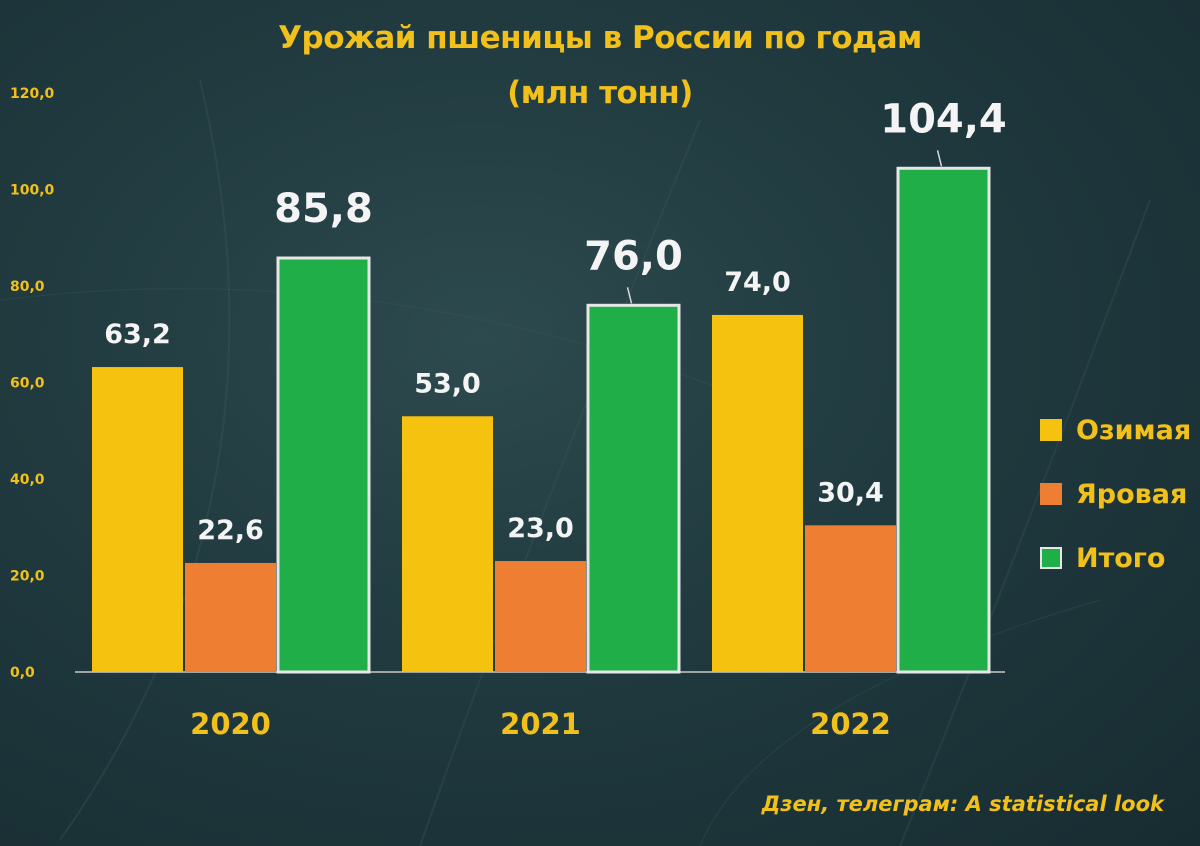  What do you see at coordinates (540, 528) in the screenshot?
I see `data-label: 23,0` at bounding box center [540, 528].